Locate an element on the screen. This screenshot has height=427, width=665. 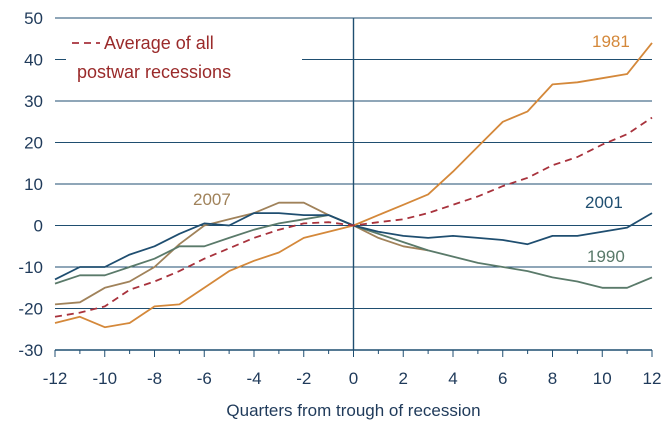
y-tick-label: -10 is located at coordinates (30, 267).